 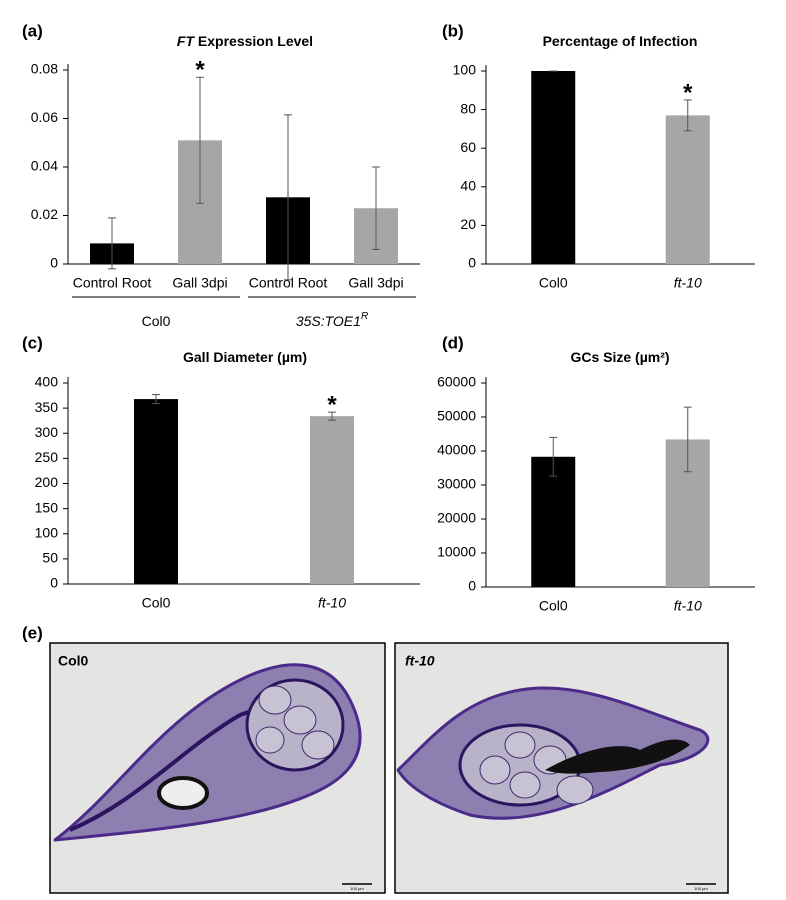 I want to click on chart-title: Gall Diameter (µm), so click(x=245, y=357).